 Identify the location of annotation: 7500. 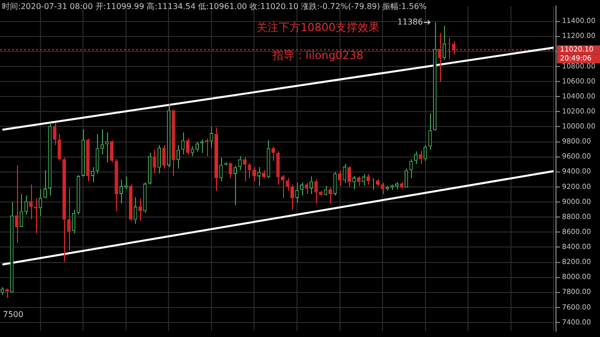
(13, 314).